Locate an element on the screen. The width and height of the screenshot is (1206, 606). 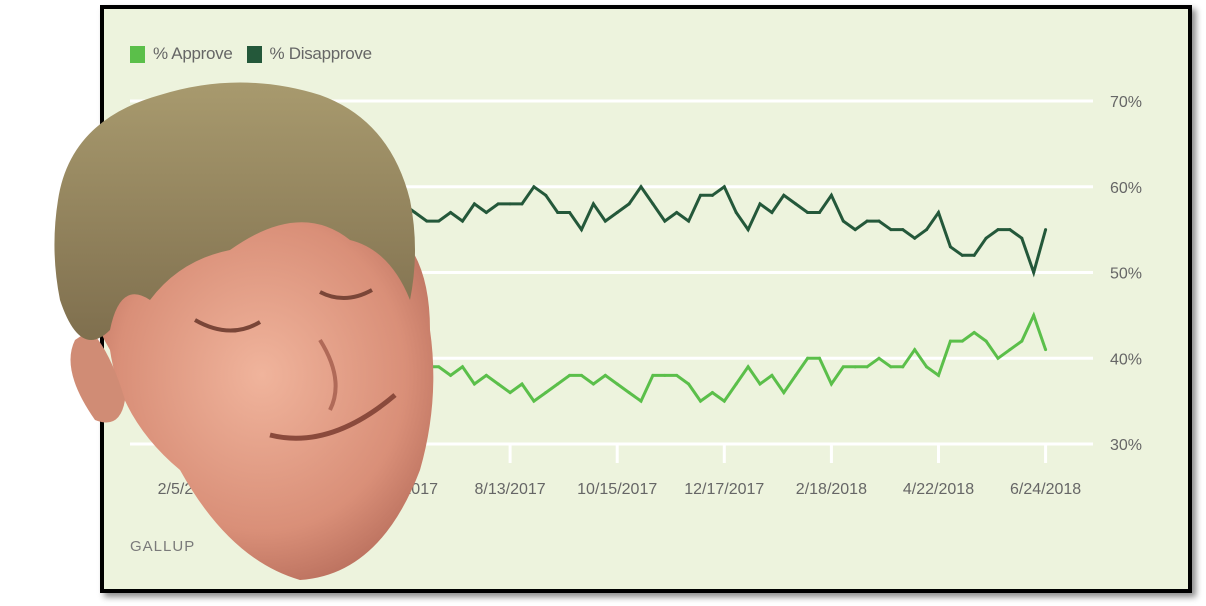
x-tick-label: 8/13/2017 is located at coordinates (510, 489).